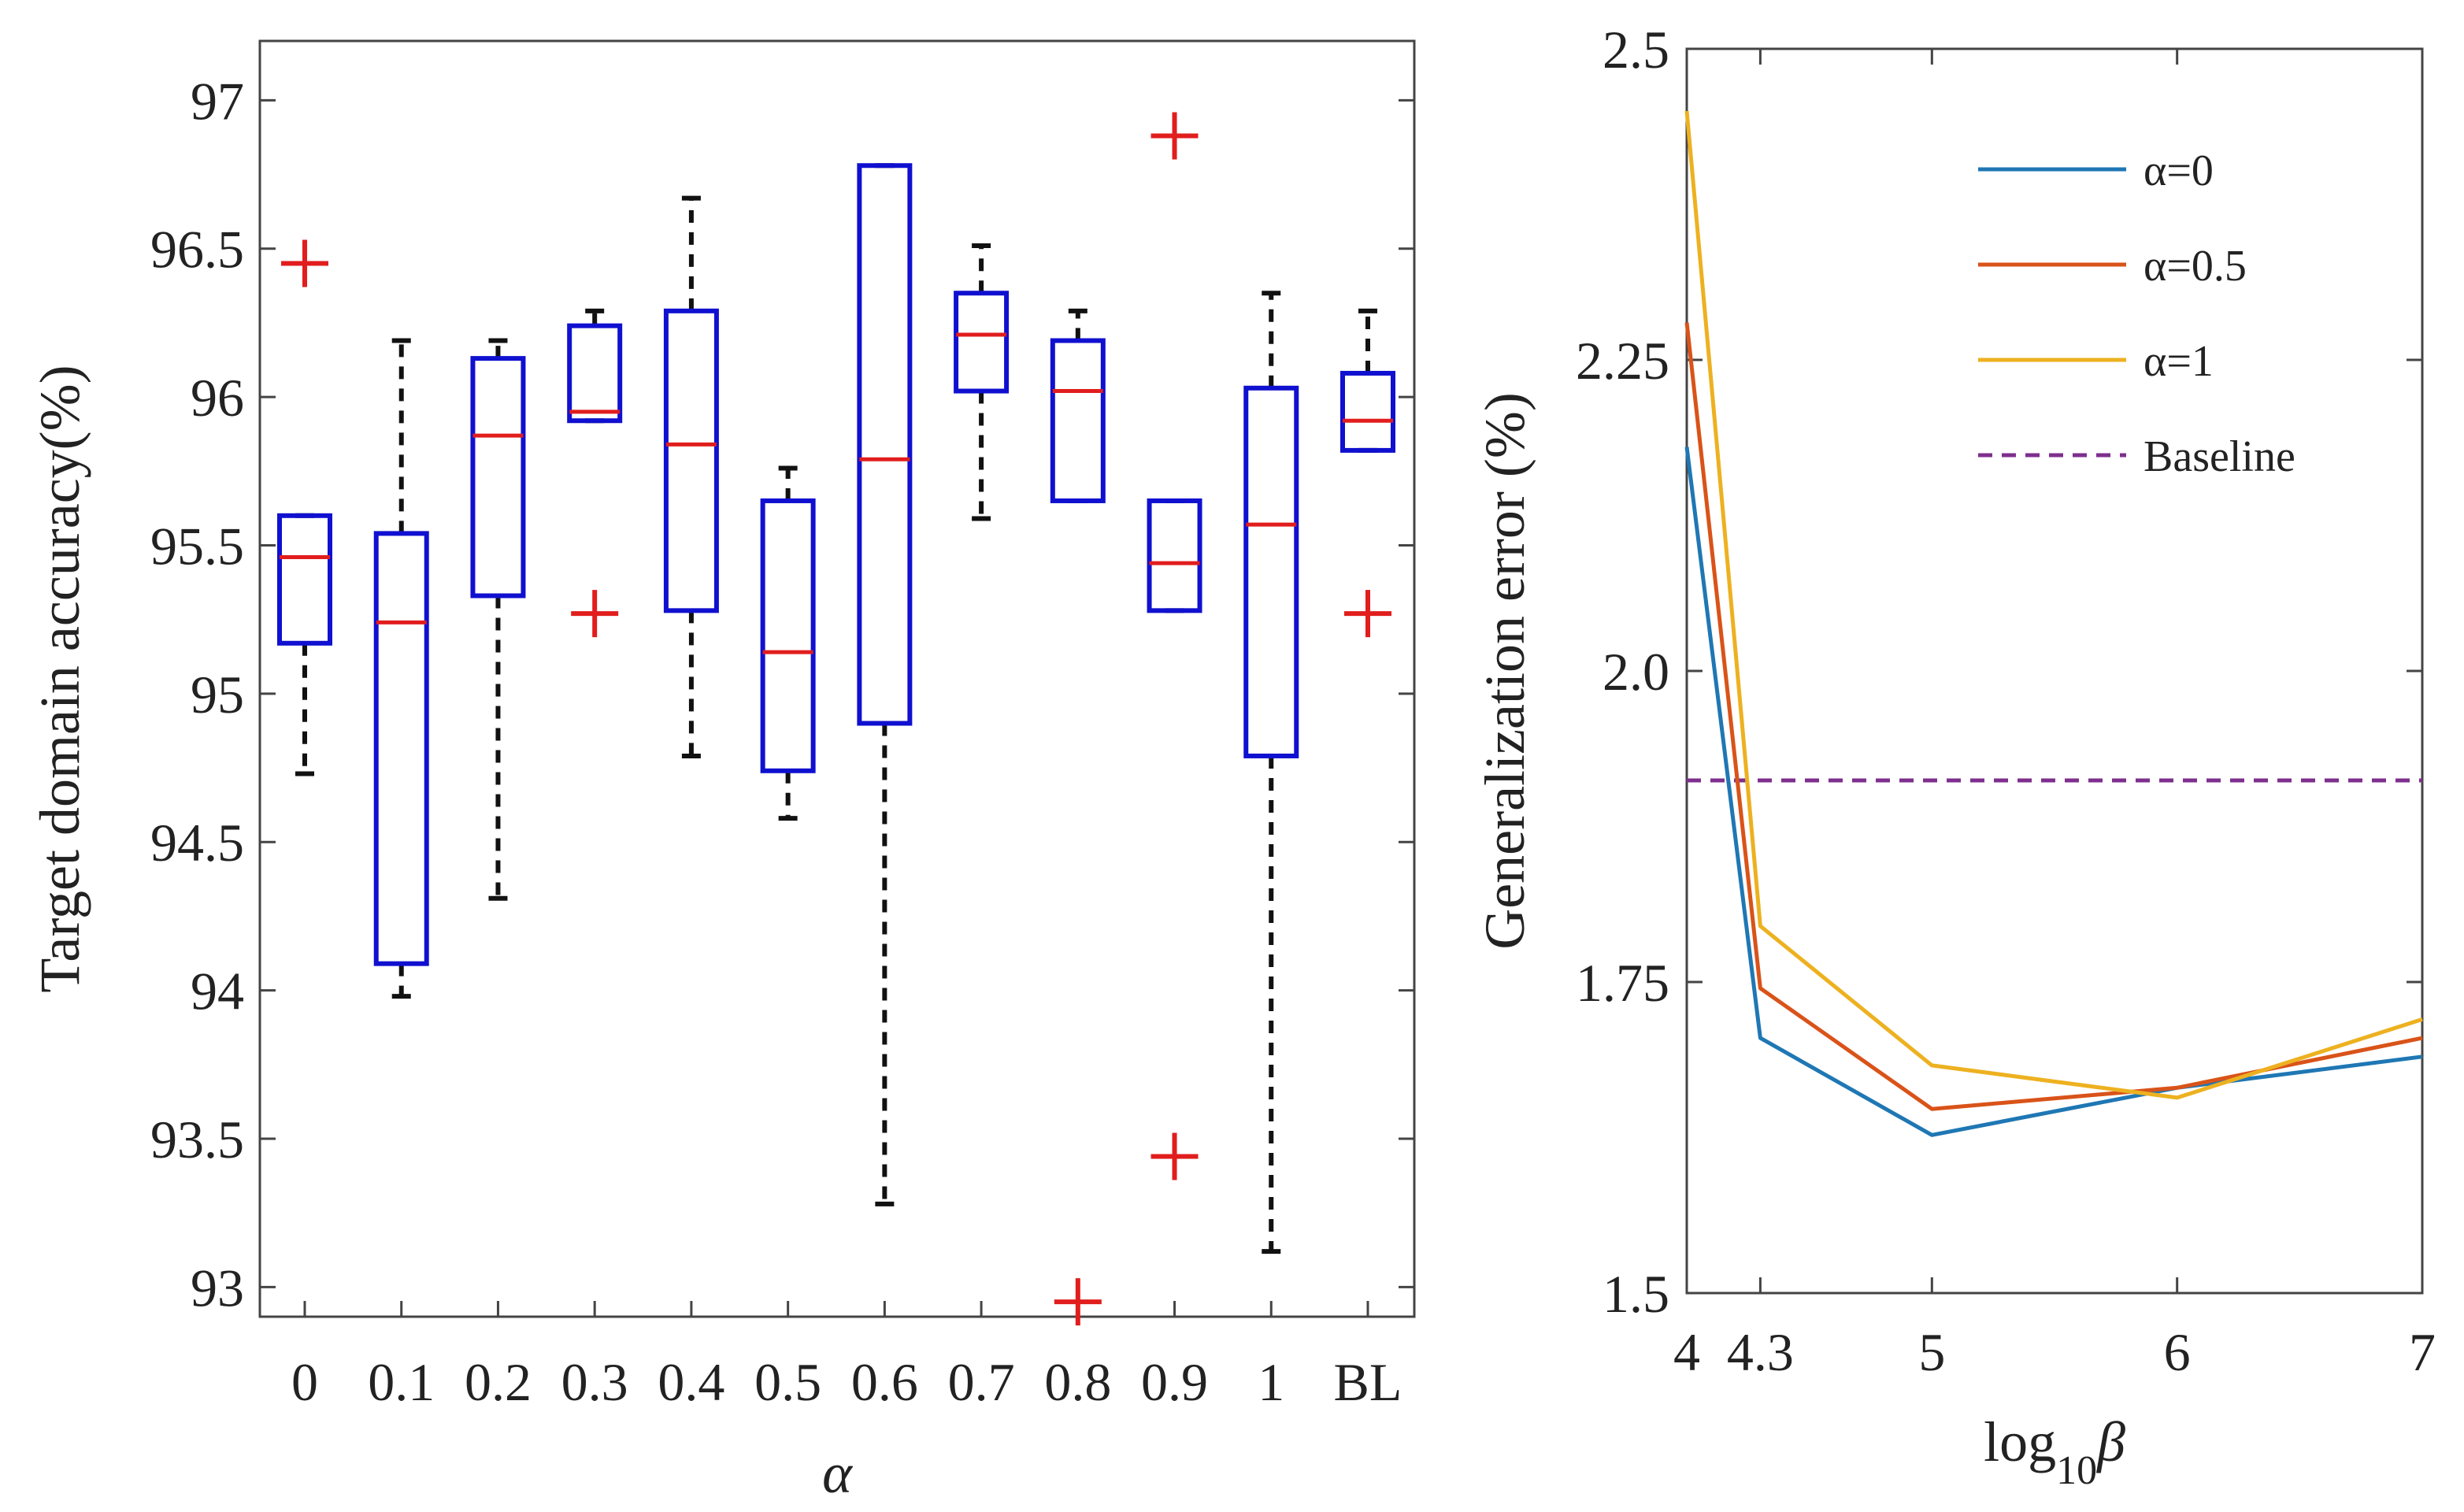  I want to click on x-tick-label: 5, so click(1931, 1352).